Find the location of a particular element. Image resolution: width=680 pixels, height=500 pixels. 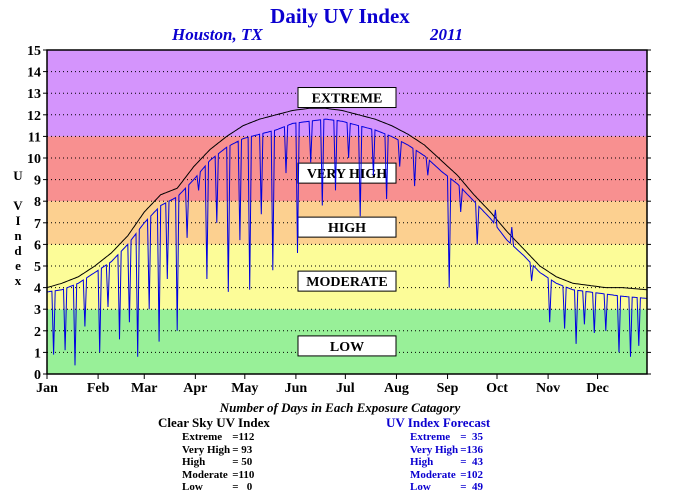

y-axis-label-char: U is located at coordinates (18, 175).